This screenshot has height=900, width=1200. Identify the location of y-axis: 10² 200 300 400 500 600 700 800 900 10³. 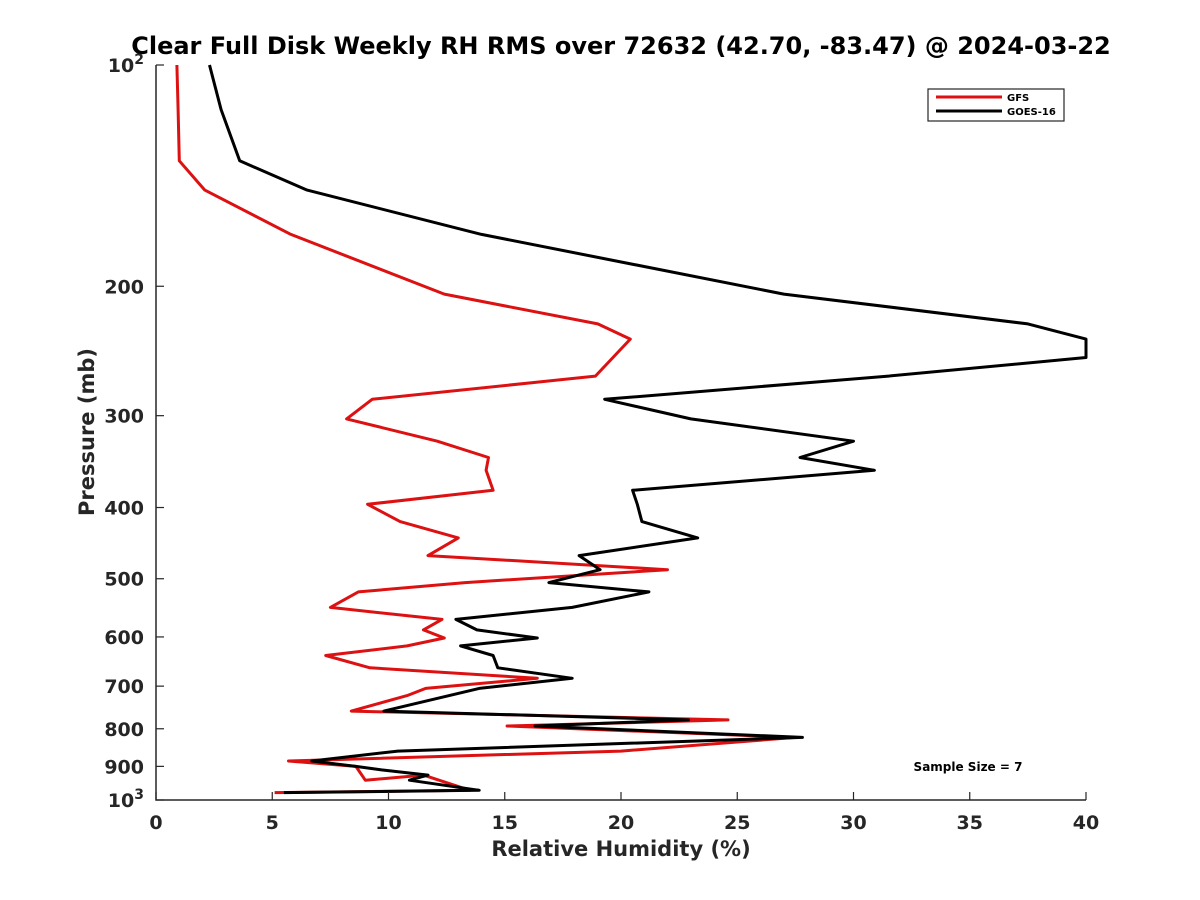
(134, 432).